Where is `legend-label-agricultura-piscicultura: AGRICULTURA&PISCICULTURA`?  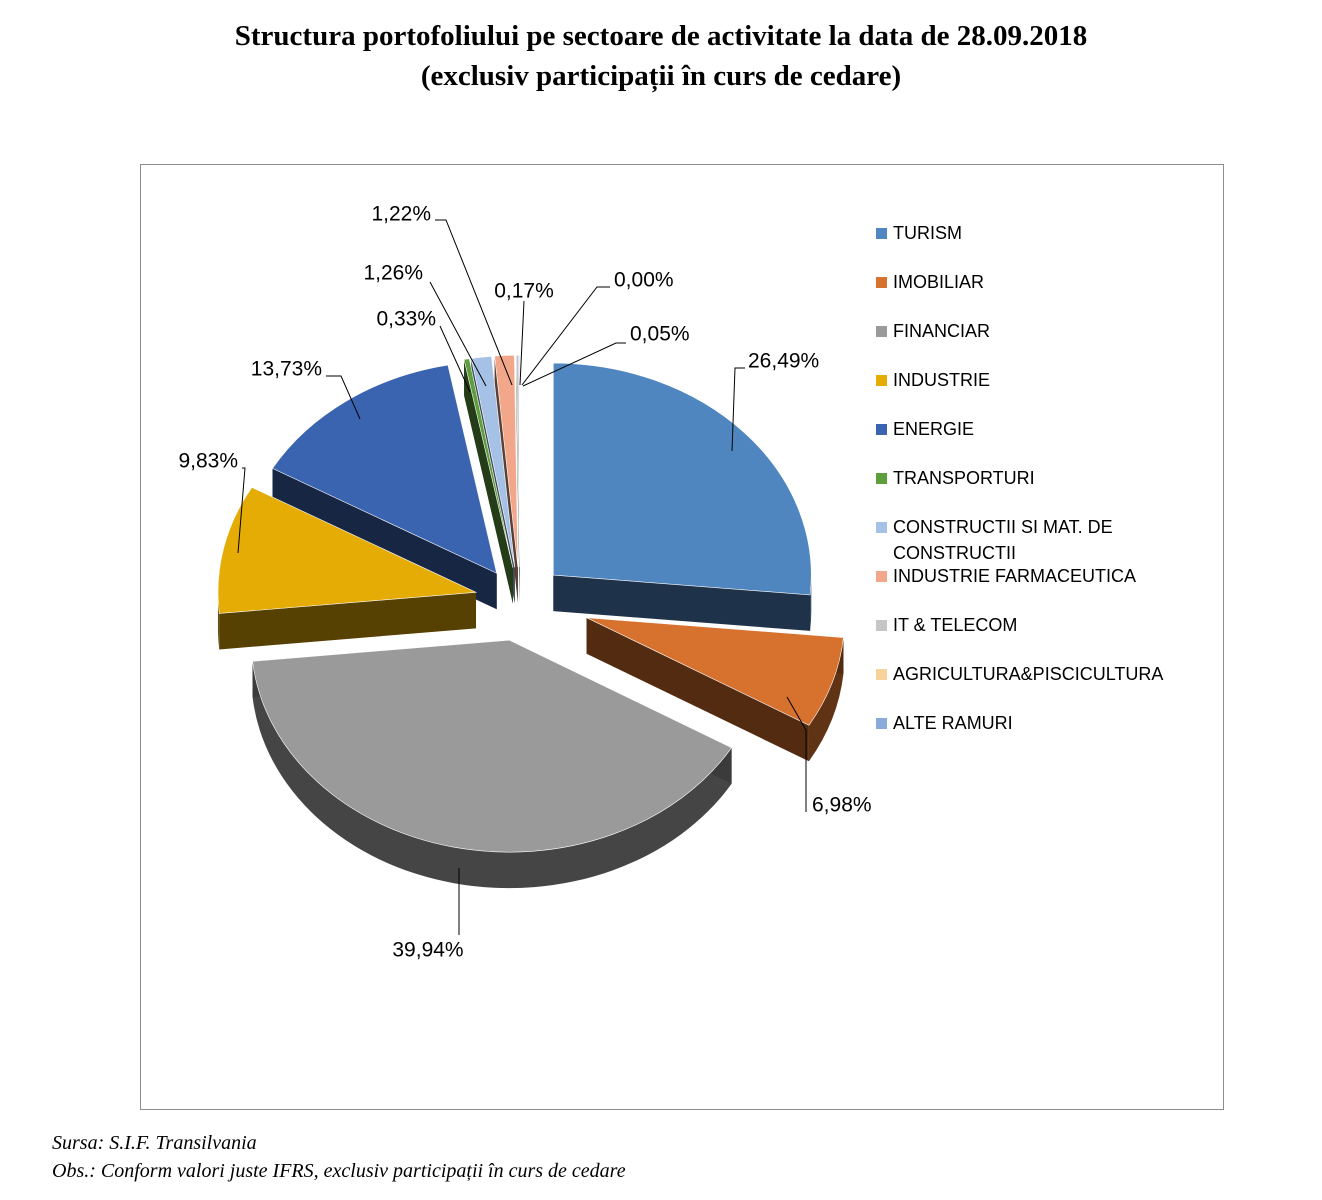 legend-label-agricultura-piscicultura: AGRICULTURA&PISCICULTURA is located at coordinates (1028, 674).